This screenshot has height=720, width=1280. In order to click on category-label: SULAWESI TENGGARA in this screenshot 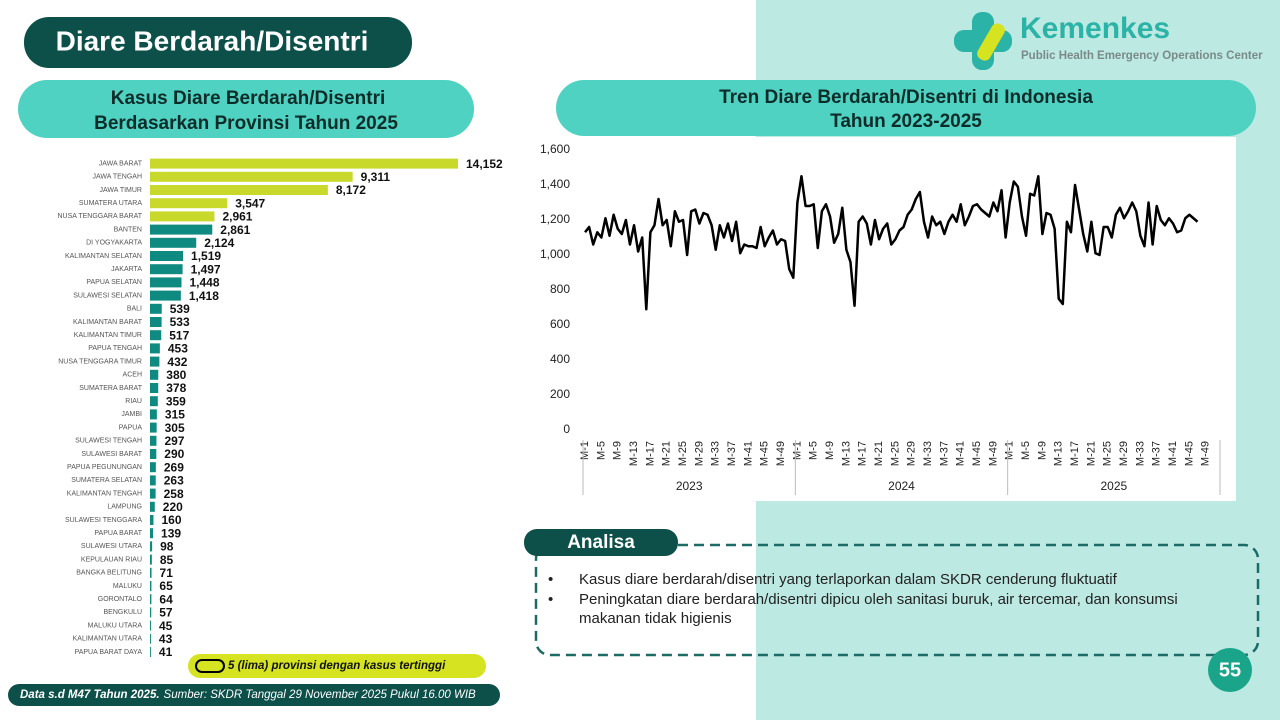, I will do `click(103, 520)`.